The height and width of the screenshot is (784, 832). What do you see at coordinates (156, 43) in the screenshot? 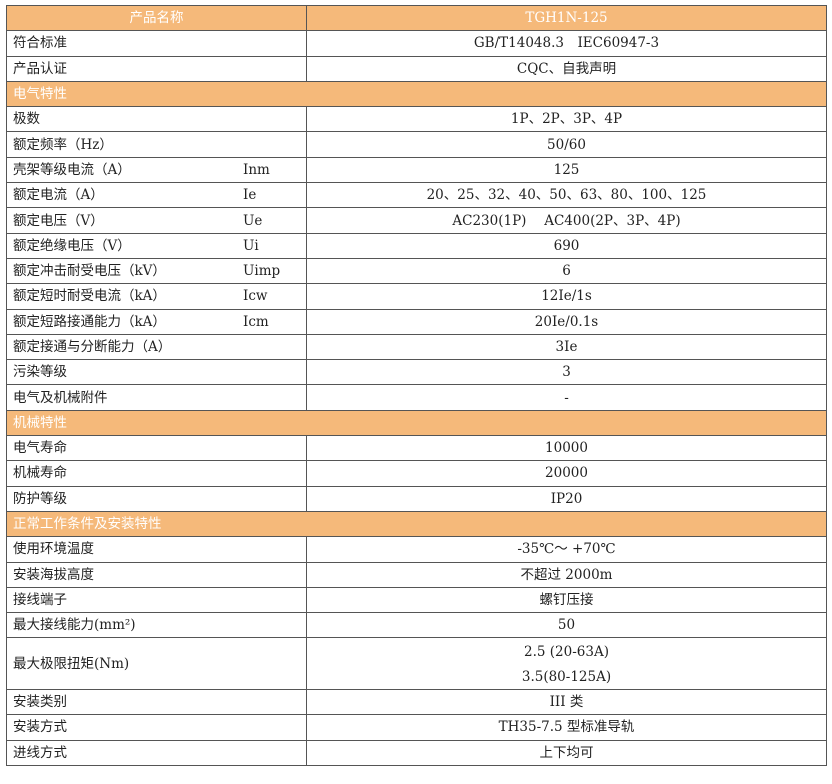
I see `spec-label: 符合标准` at bounding box center [156, 43].